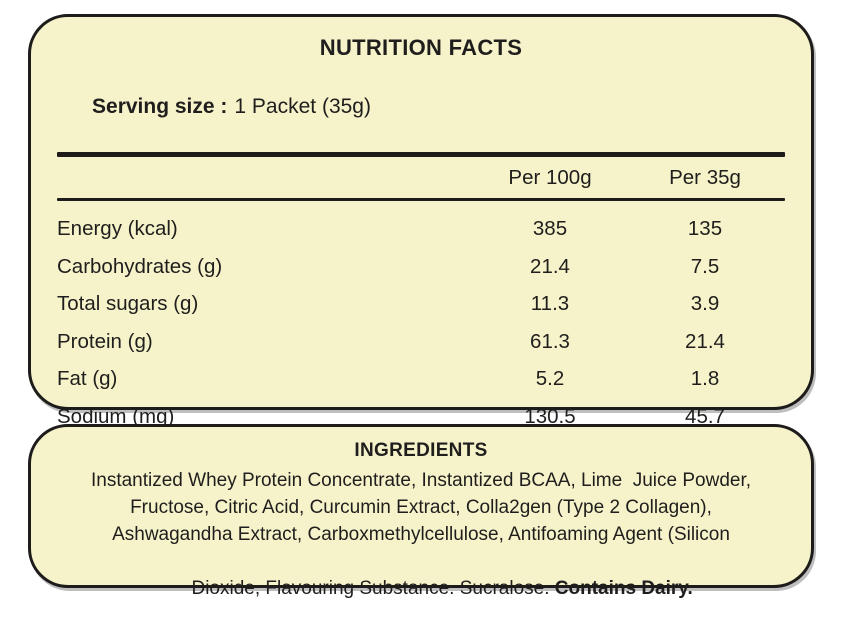 This screenshot has width=842, height=629. I want to click on nutrient-per-35g: 45.7, so click(705, 416).